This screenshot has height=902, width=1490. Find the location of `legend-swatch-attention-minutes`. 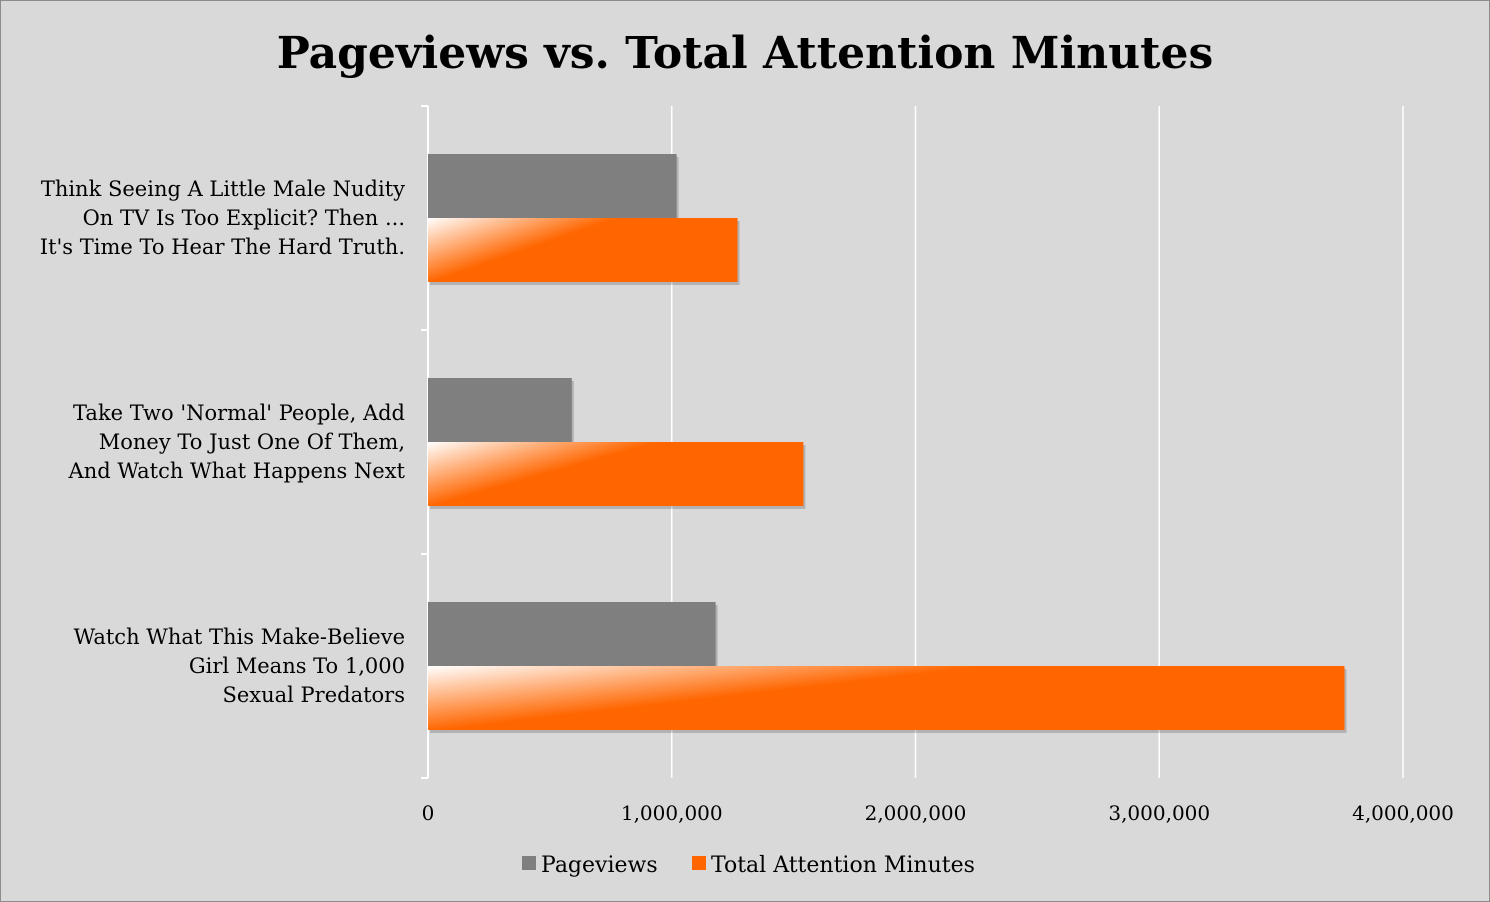

legend-swatch-attention-minutes is located at coordinates (699, 863).